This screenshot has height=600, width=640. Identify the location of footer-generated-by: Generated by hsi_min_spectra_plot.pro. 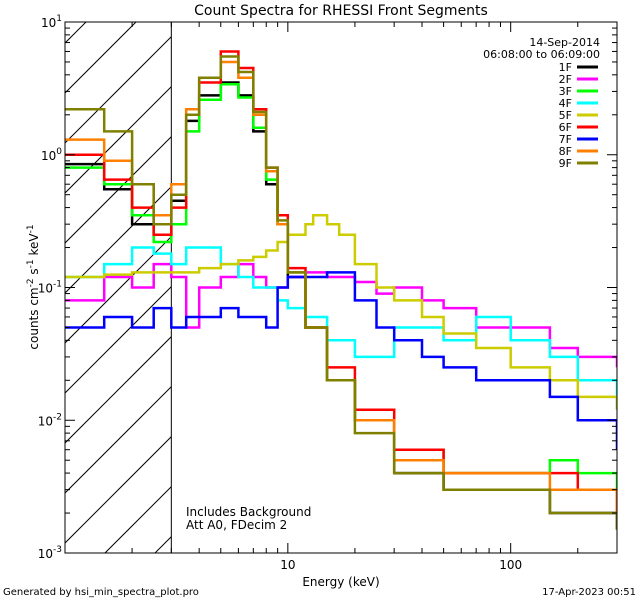
(101, 592).